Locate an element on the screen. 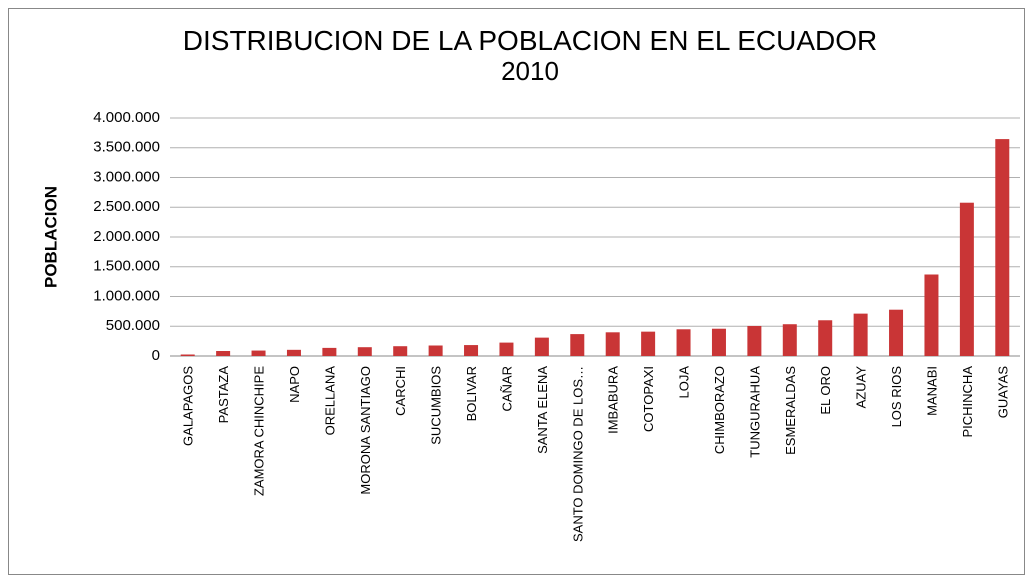 This screenshot has height=576, width=1033. y-tick-label: 2.000.000 is located at coordinates (126, 236).